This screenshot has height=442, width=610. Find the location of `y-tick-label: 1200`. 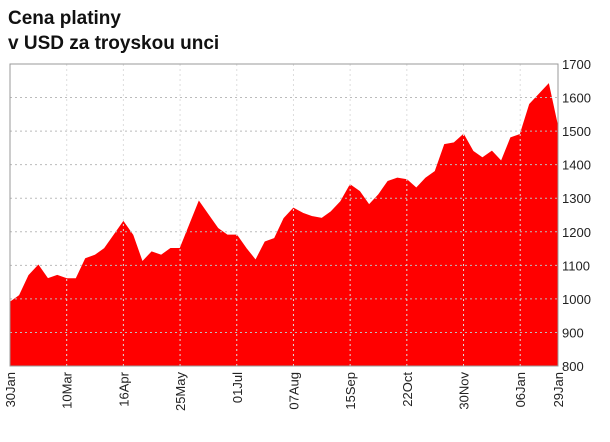

y-tick-label: 1200 is located at coordinates (576, 232).